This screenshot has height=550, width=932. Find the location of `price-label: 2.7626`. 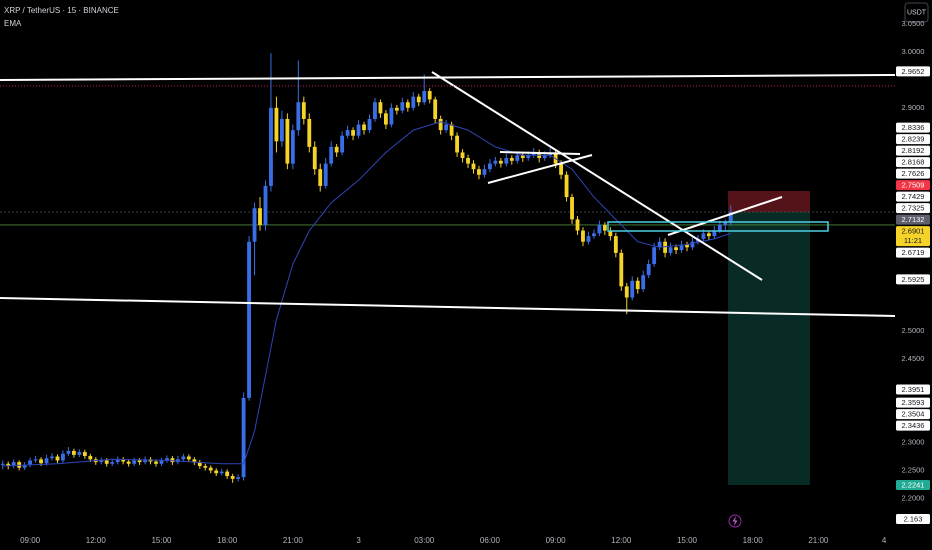

price-label: 2.7626 is located at coordinates (913, 173).